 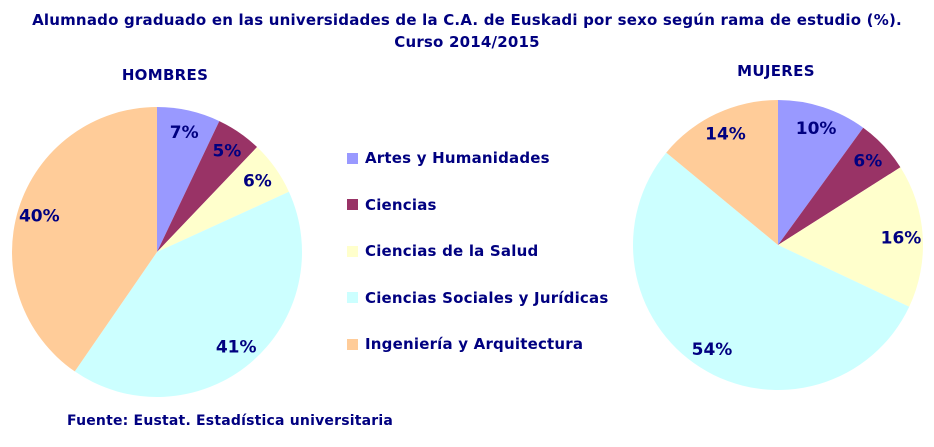 I want to click on pie-value-label: 14%, so click(x=725, y=135).